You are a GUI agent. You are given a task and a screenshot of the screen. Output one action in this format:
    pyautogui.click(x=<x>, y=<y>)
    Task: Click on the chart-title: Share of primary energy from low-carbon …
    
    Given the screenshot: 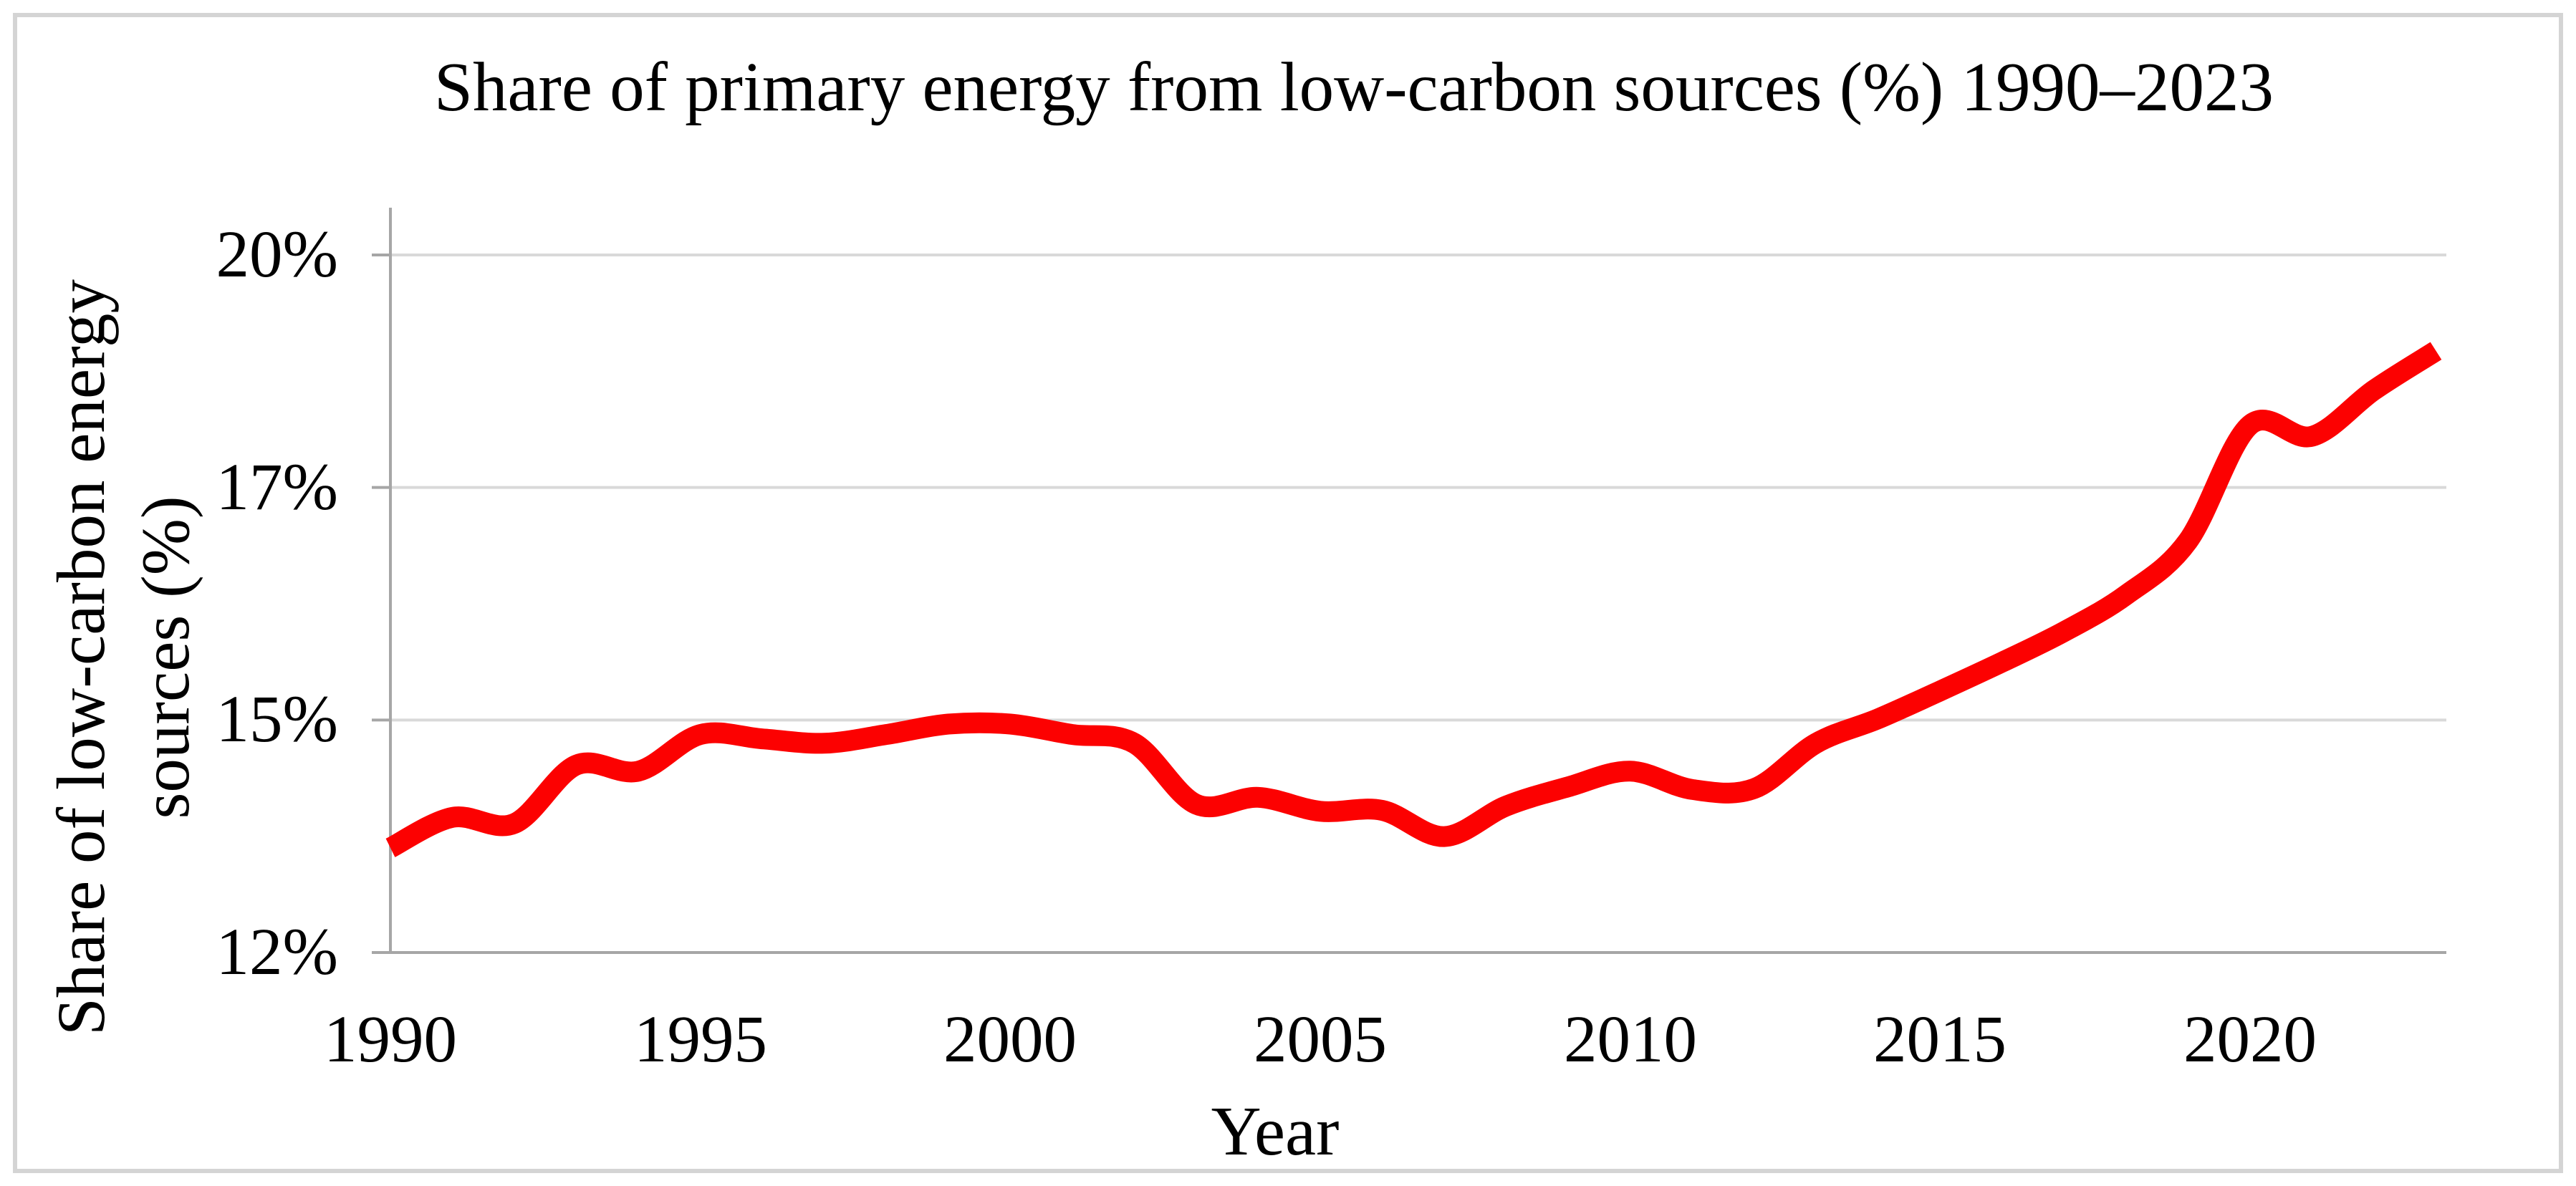 What is the action you would take?
    pyautogui.click(x=1354, y=87)
    